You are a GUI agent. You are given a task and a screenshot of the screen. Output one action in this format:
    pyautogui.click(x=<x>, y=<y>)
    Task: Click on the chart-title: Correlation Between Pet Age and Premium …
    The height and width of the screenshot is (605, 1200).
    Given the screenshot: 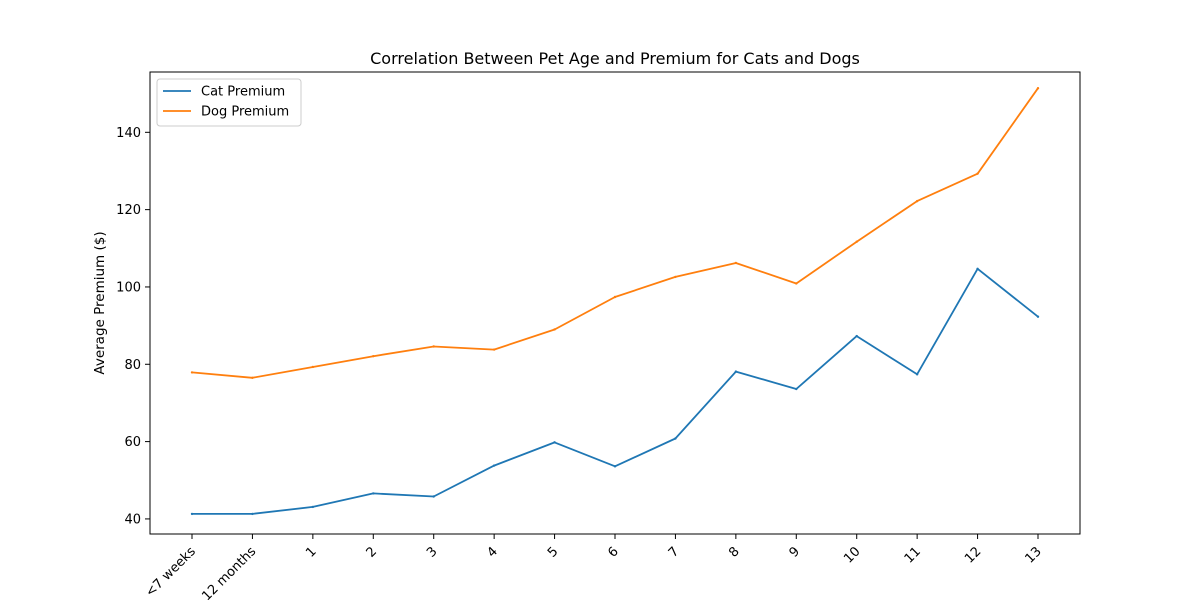 What is the action you would take?
    pyautogui.click(x=615, y=58)
    